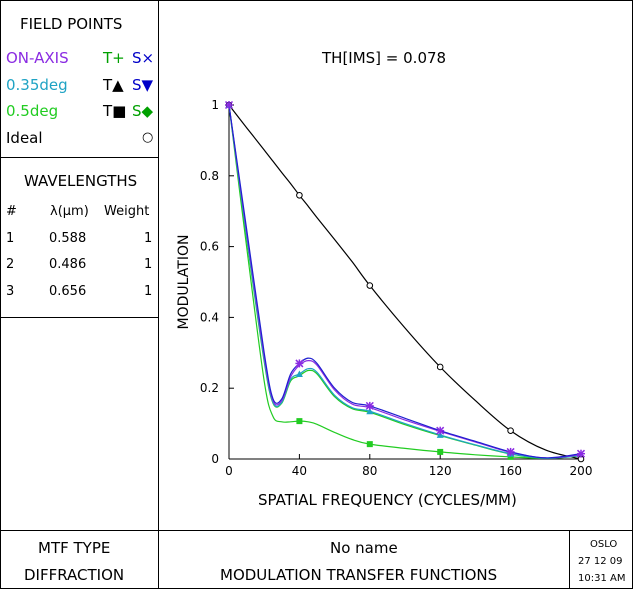 The image size is (633, 589). What do you see at coordinates (10, 264) in the screenshot?
I see `wavelength-2-index: 2` at bounding box center [10, 264].